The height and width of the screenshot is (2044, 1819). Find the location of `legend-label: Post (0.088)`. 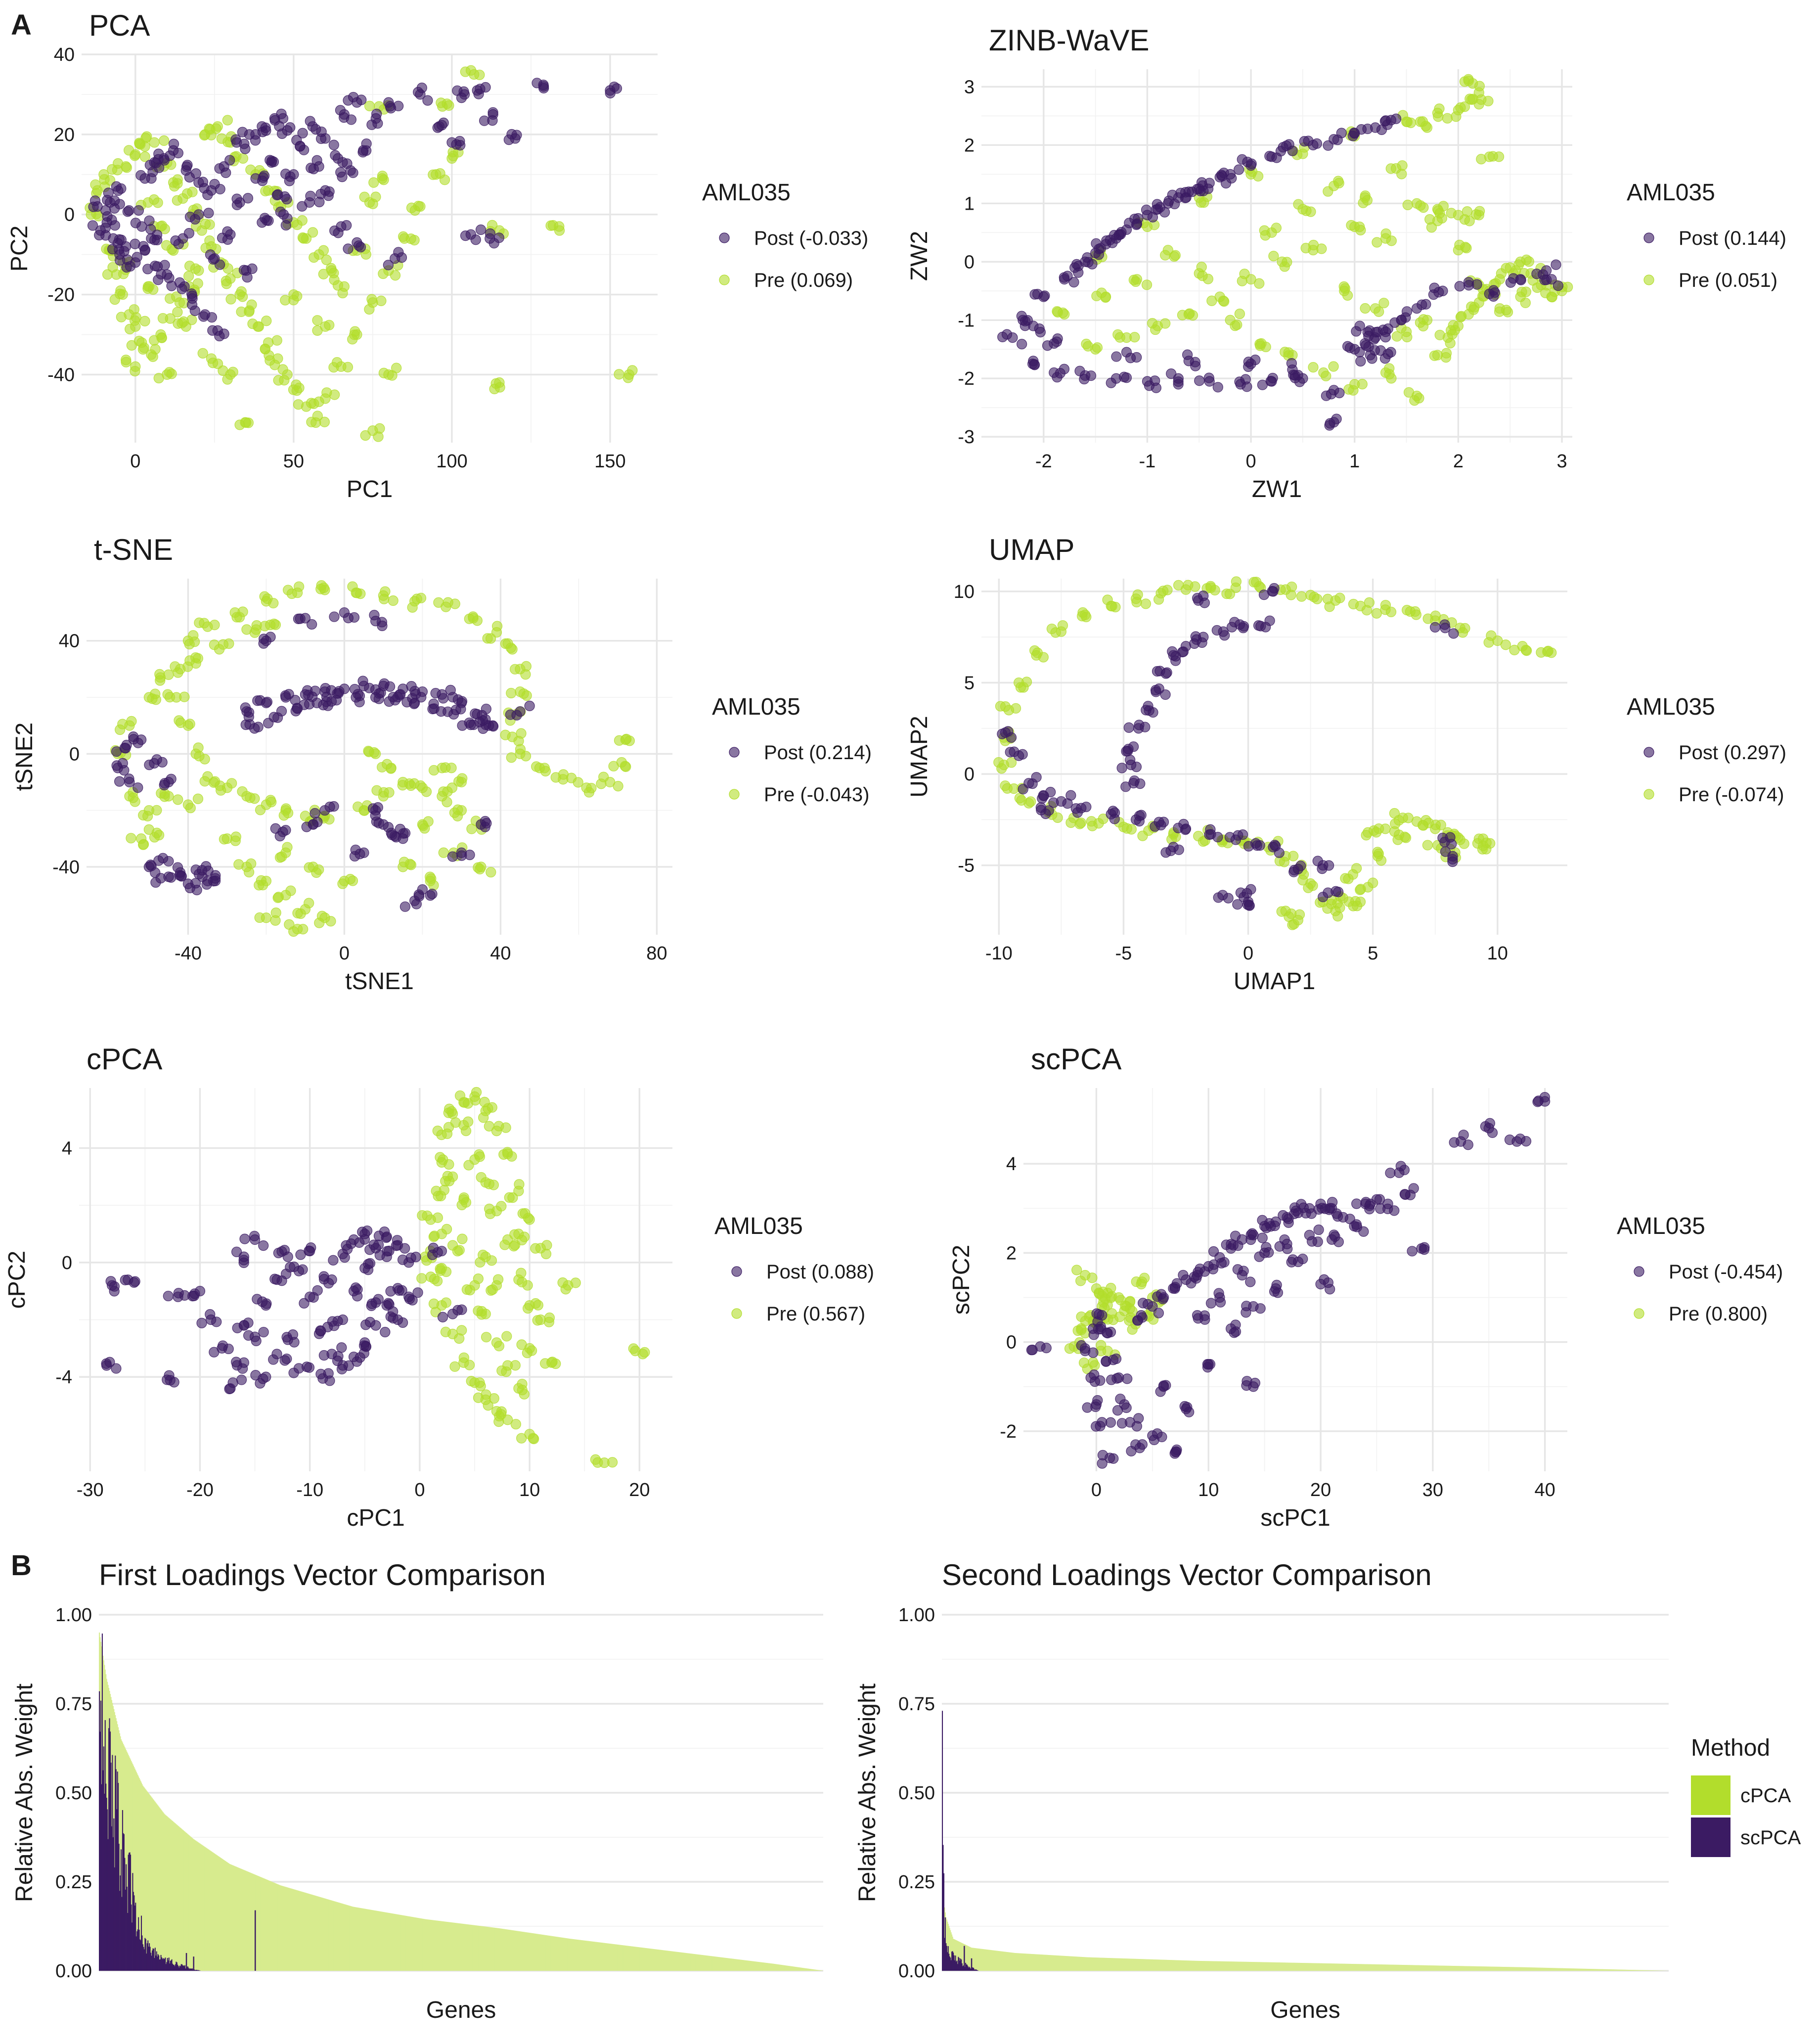

legend-label: Post (0.088) is located at coordinates (820, 1272).